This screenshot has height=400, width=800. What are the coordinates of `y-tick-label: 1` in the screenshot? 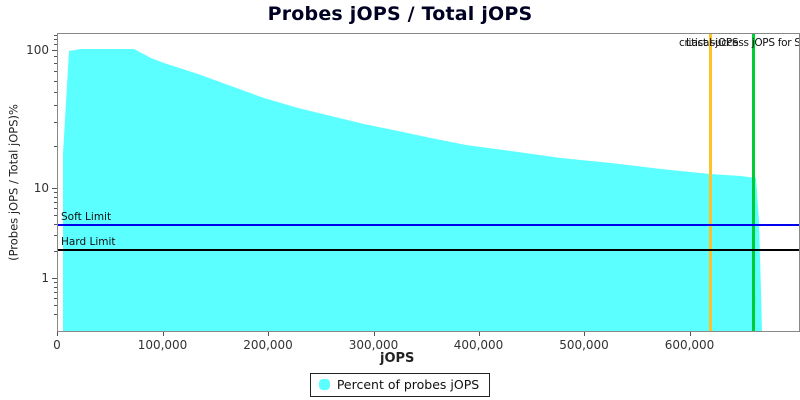 It's located at (45, 278).